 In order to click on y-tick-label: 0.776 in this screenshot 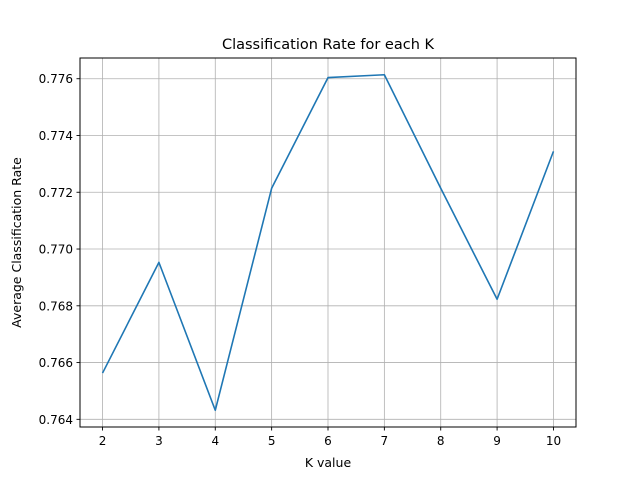, I will do `click(56, 79)`.